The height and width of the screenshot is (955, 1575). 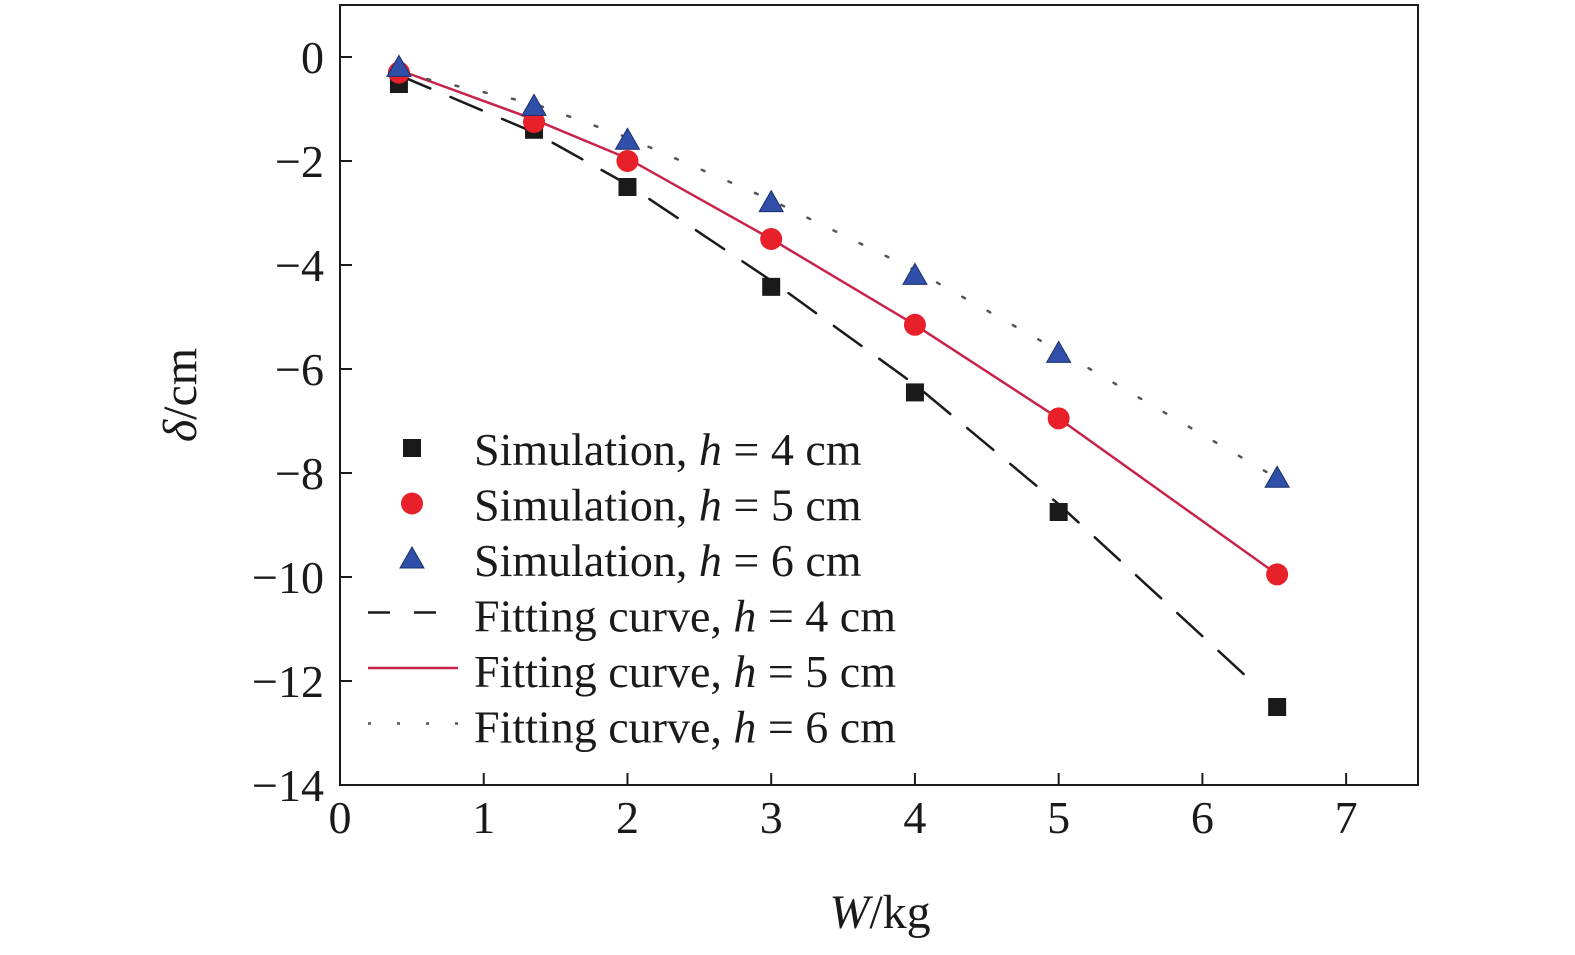 I want to click on legend-marker-square, so click(x=412, y=448).